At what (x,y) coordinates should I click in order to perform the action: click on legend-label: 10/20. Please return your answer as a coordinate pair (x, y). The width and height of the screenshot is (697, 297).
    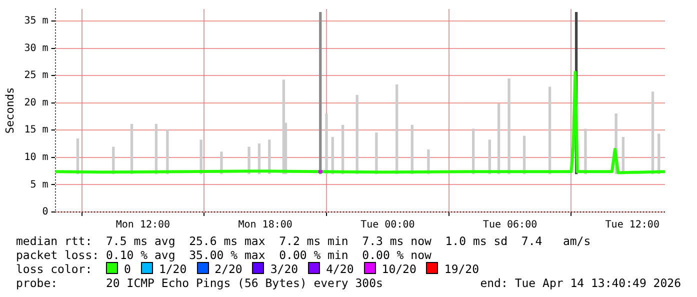
    Looking at the image, I should click on (398, 269).